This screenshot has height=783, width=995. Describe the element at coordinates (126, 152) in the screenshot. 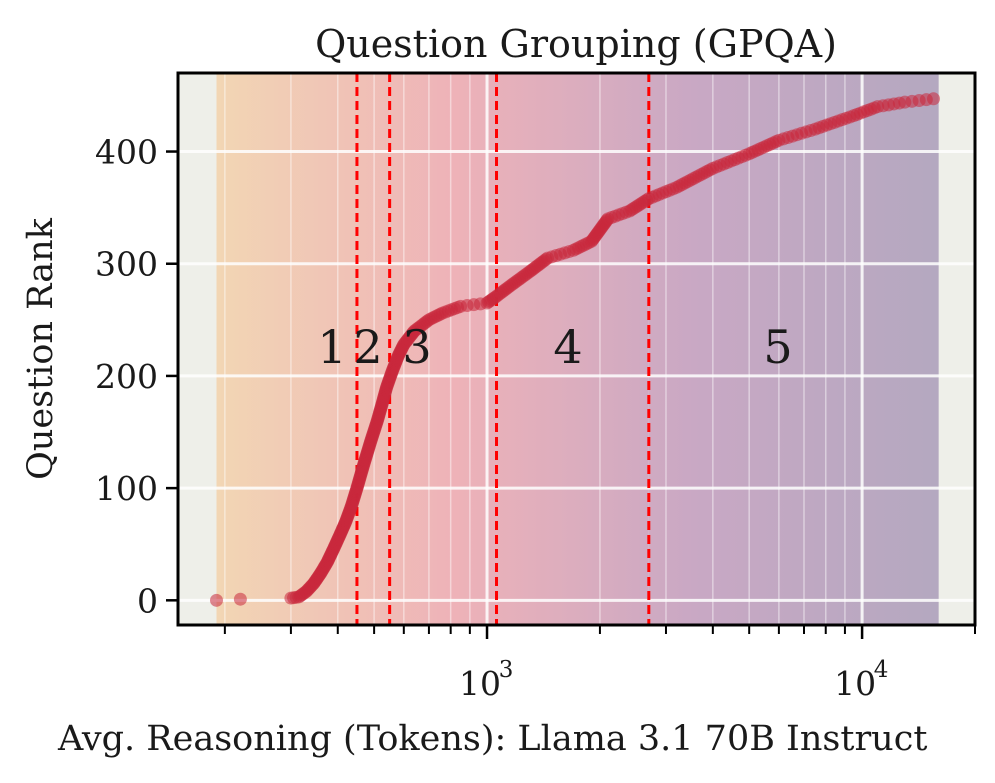

I see `y-tick-label-400: 400` at that location.